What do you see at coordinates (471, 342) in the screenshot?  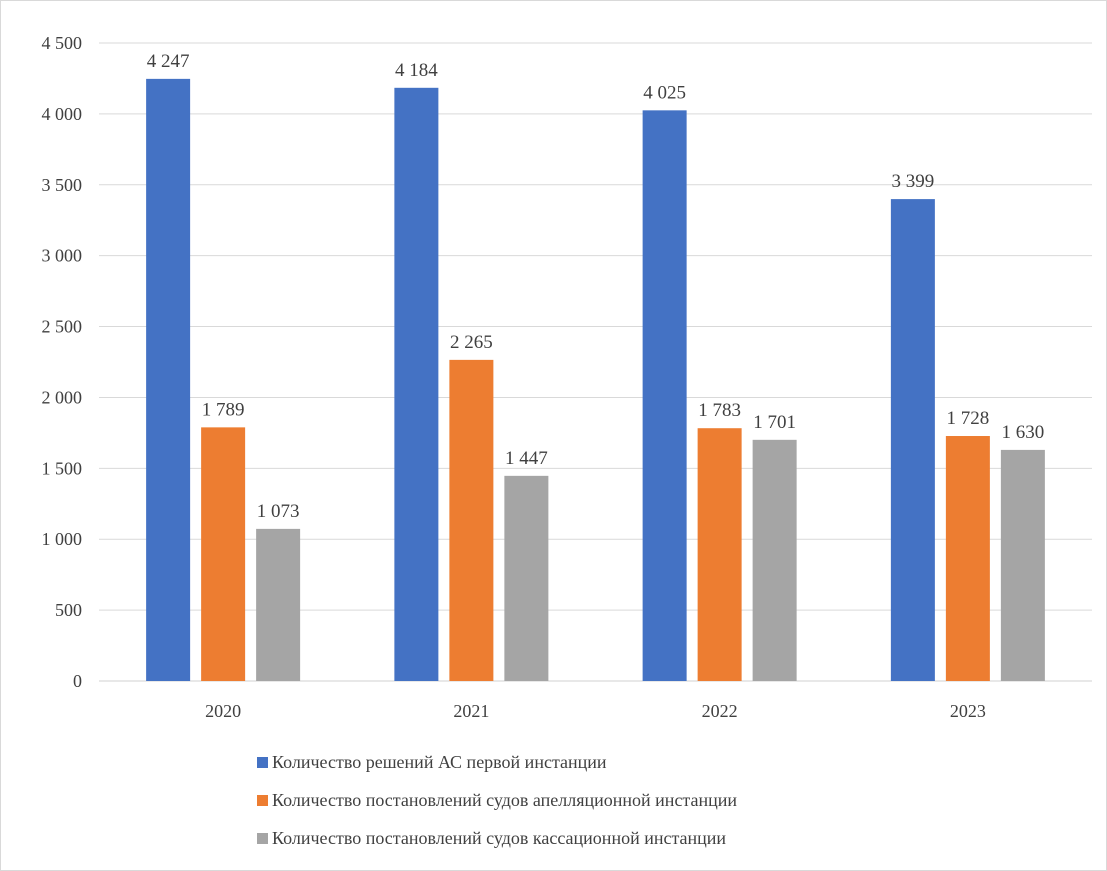 I see `data-label: 2 265` at bounding box center [471, 342].